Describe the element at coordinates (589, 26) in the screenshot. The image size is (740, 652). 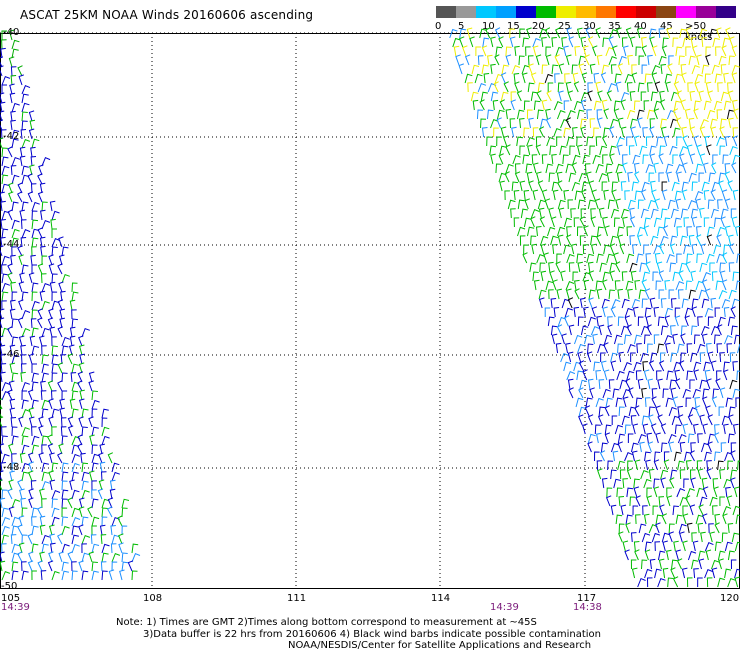
I see `scale-label-30: 30` at that location.